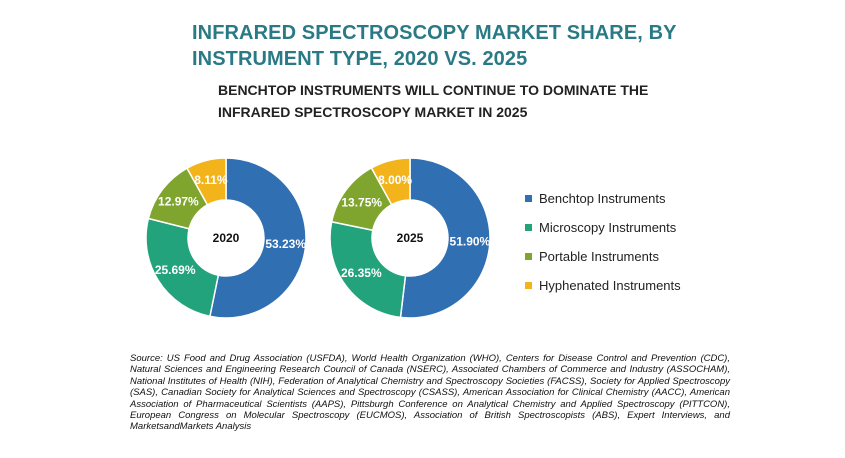 The height and width of the screenshot is (458, 845). What do you see at coordinates (608, 227) in the screenshot?
I see `legend-label-microscopy: Microscopy Instruments` at bounding box center [608, 227].